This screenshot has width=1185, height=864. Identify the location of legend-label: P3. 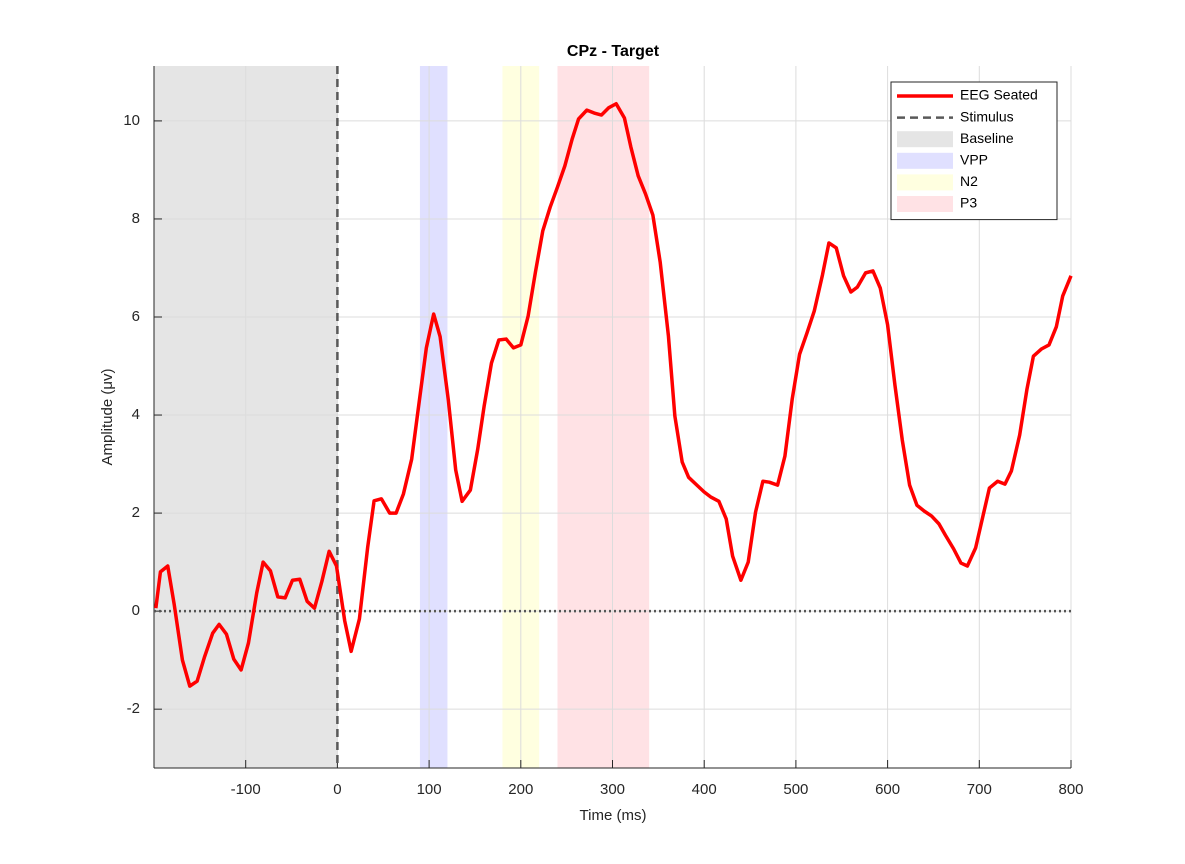
(968, 203).